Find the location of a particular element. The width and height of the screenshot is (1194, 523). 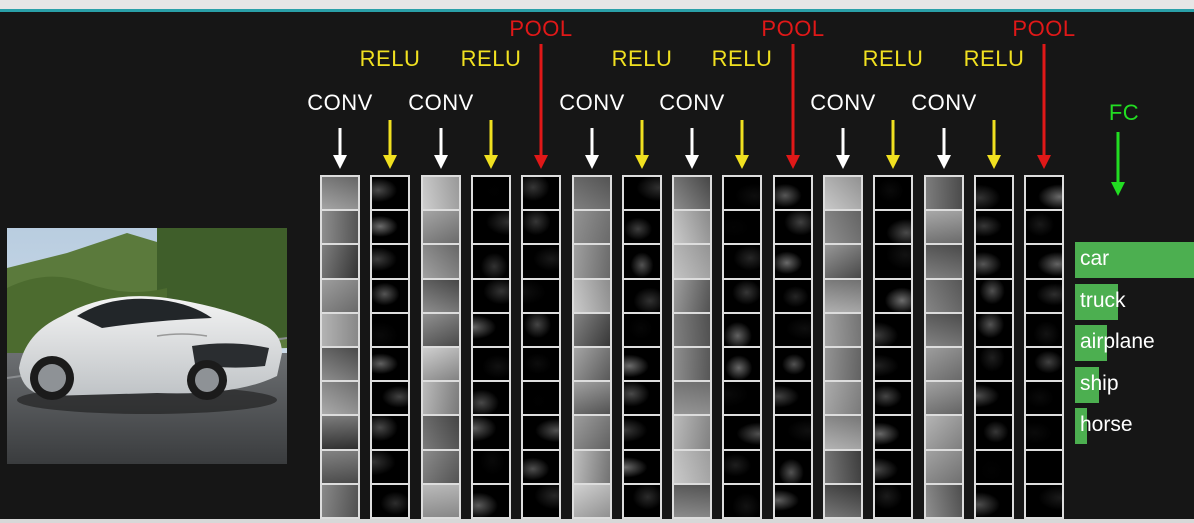

layer-label-2: RELU is located at coordinates (390, 58).